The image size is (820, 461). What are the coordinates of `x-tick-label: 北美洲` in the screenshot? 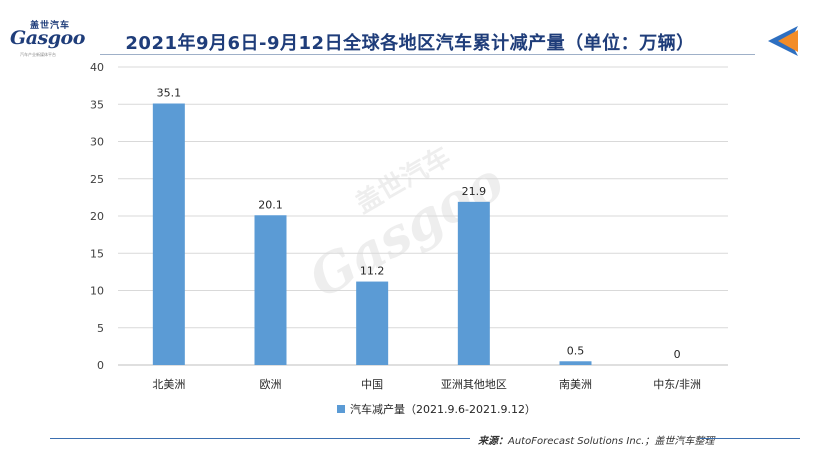 It's located at (168, 384).